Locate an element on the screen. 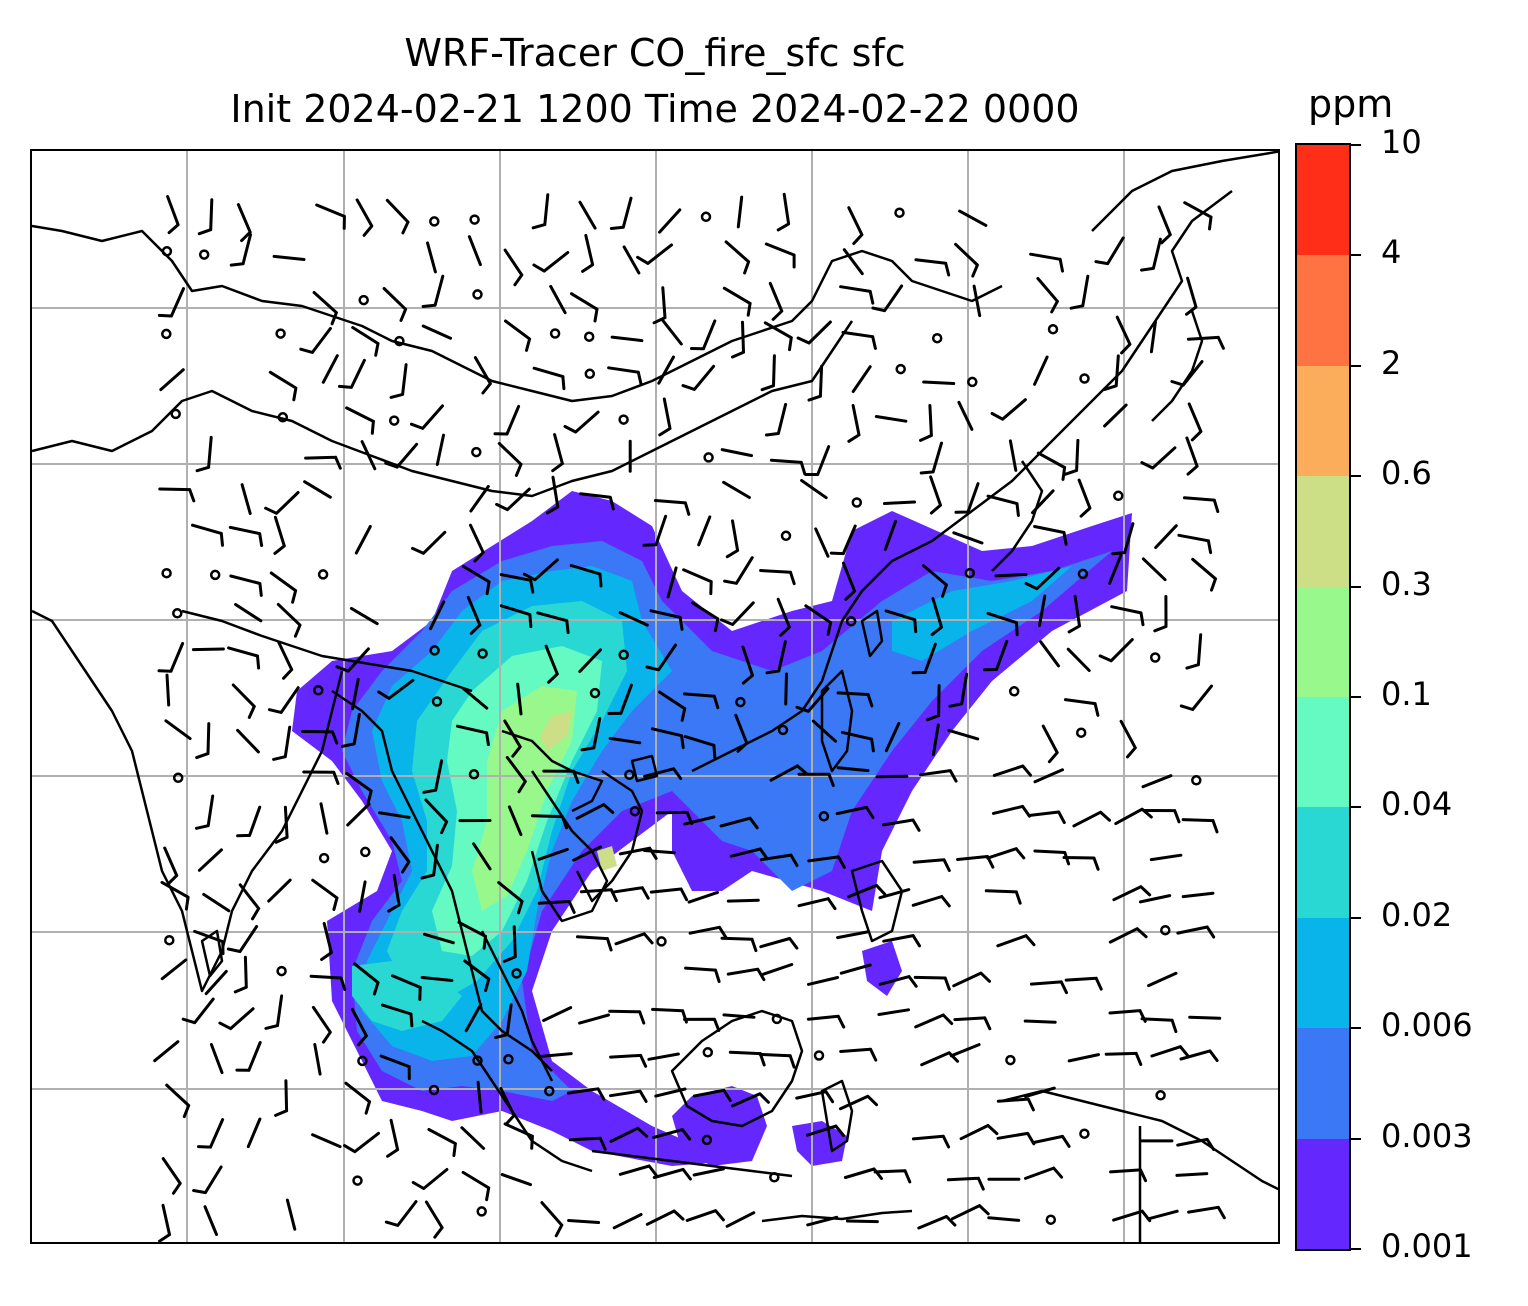 Image resolution: width=1528 pixels, height=1306 pixels. colorbar-tick-mark is located at coordinates (1356, 476).